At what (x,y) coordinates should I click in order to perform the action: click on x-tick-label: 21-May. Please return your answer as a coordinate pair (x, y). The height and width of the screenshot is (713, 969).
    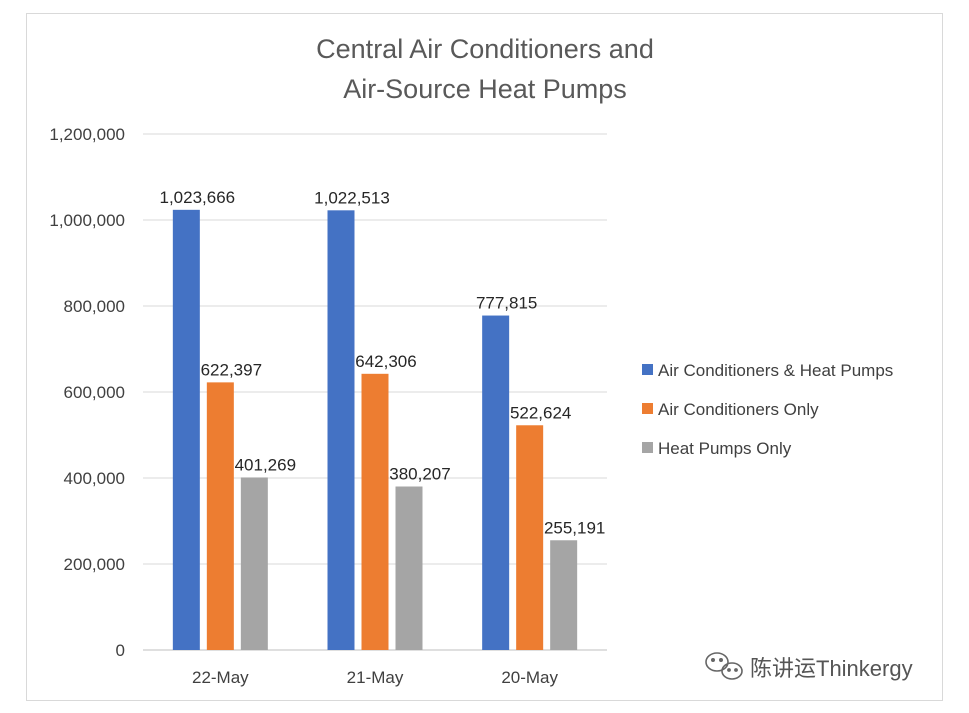
    Looking at the image, I should click on (375, 677).